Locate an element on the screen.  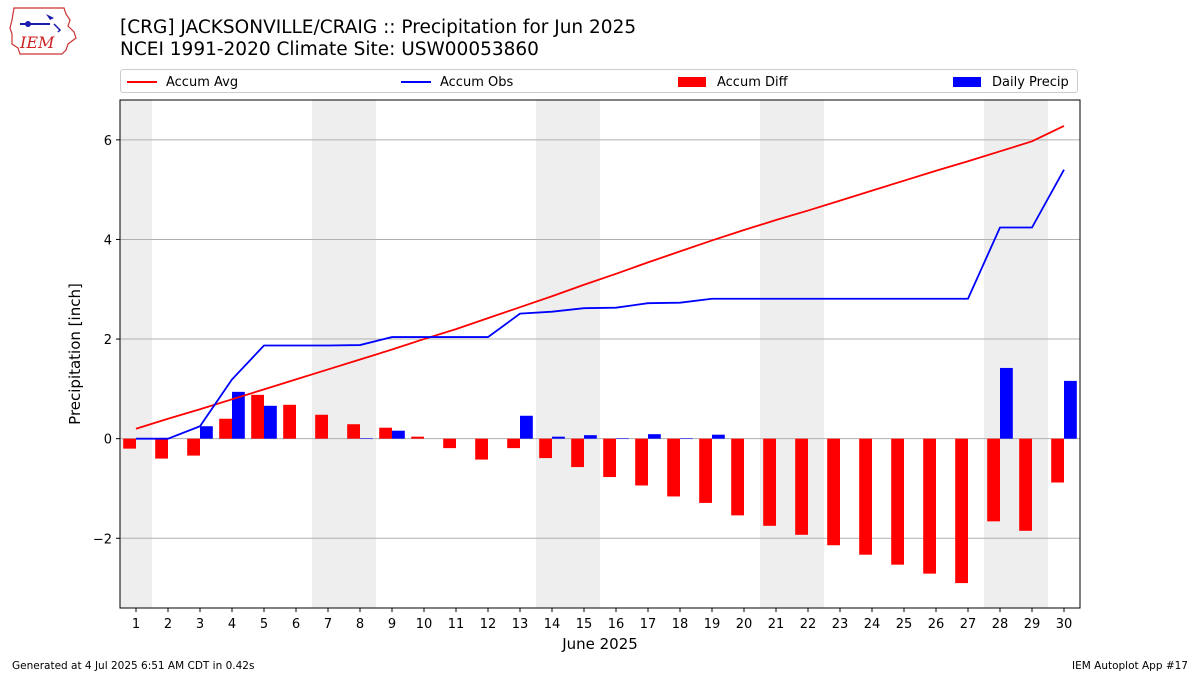
legend-label-accum-obs: Accum Obs is located at coordinates (477, 82).